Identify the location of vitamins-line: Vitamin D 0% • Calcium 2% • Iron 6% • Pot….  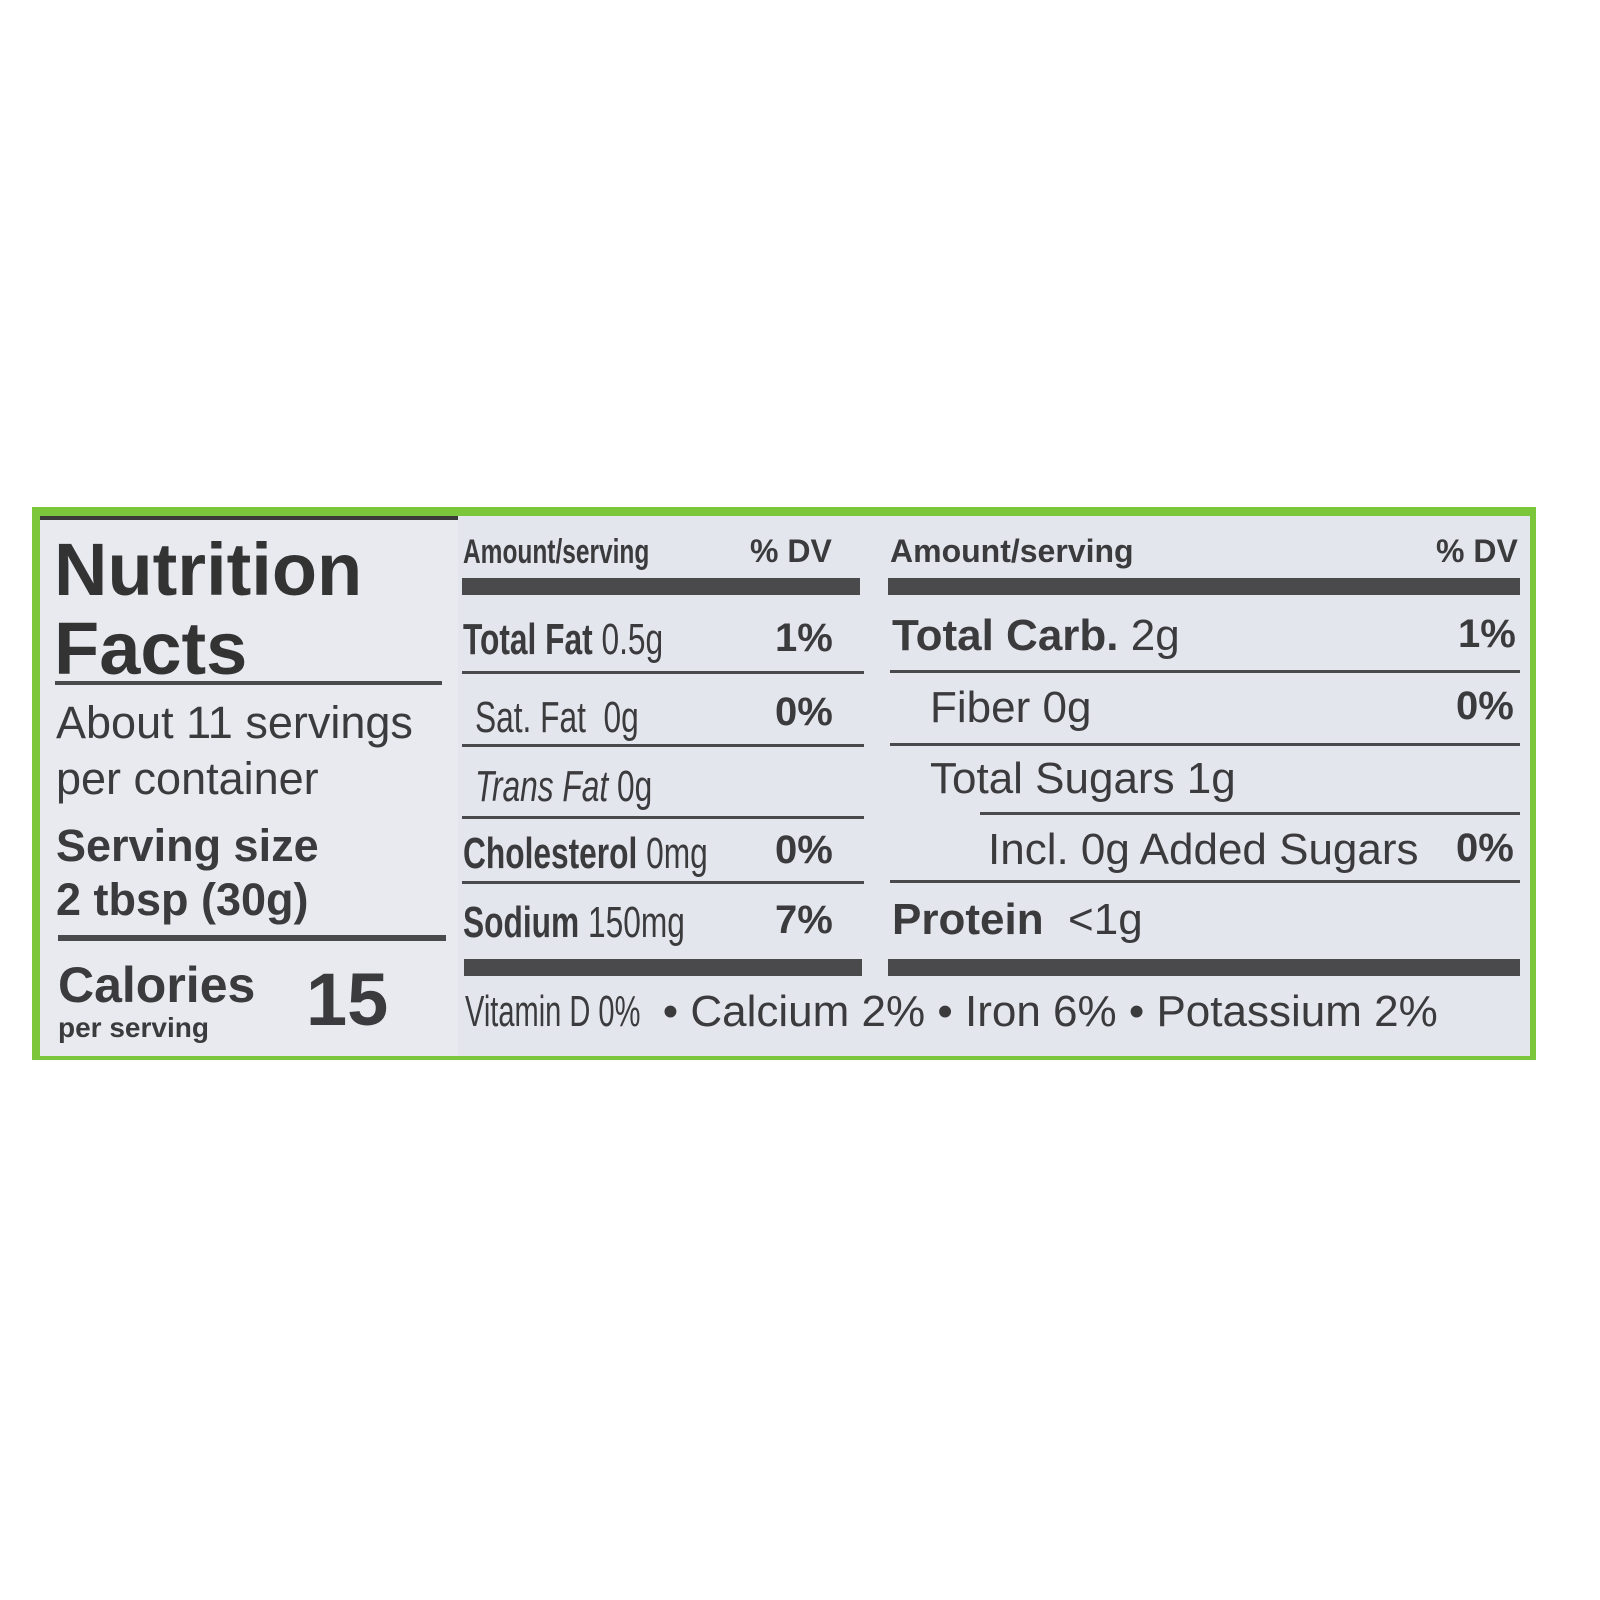
(951, 1011).